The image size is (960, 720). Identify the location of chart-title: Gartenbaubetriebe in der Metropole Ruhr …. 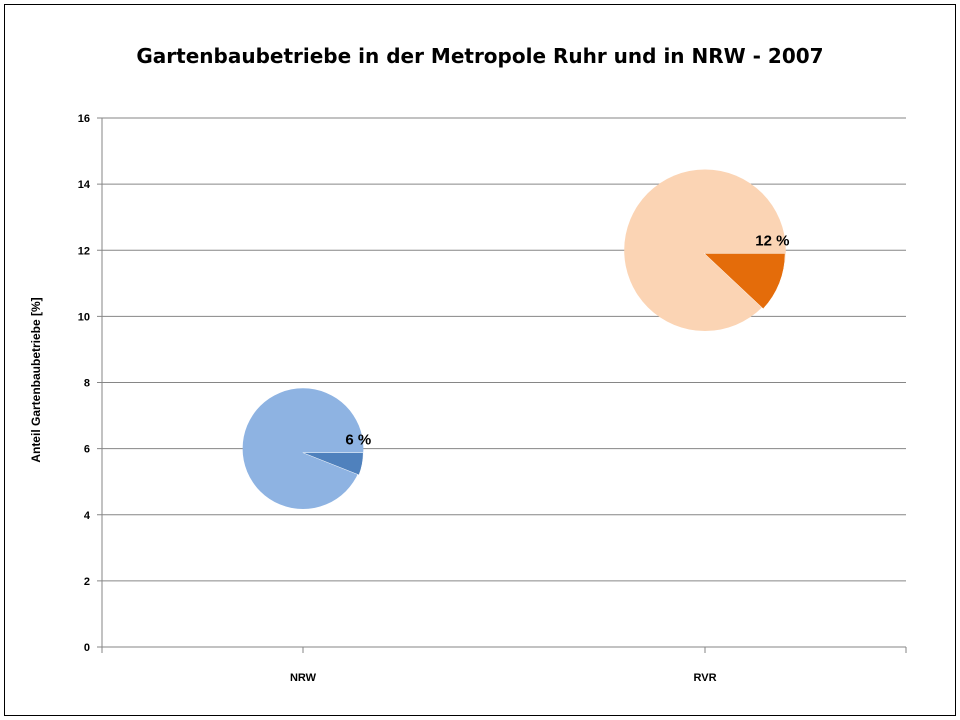
(480, 56).